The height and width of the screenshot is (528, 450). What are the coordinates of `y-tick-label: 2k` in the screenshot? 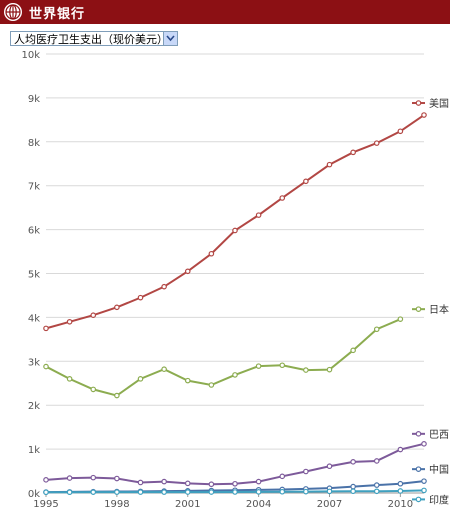 It's located at (34, 406).